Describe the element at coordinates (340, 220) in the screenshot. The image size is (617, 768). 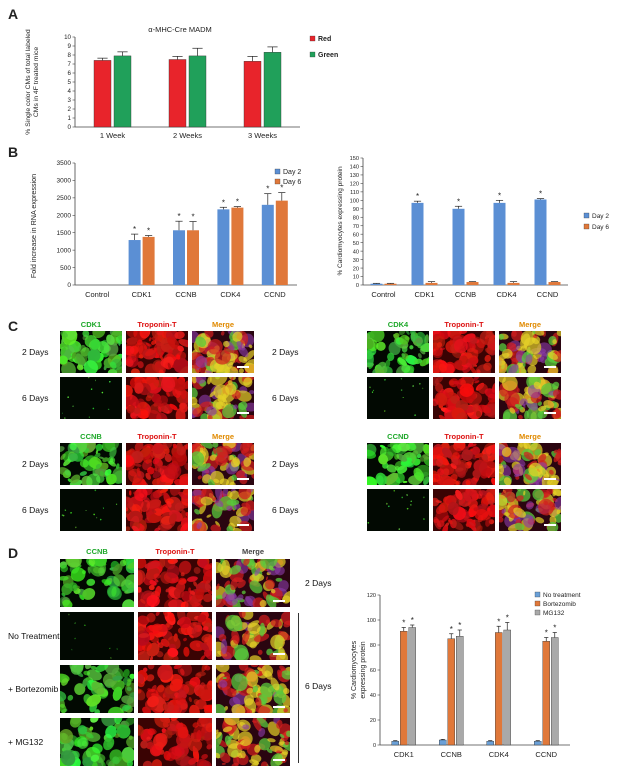
I see `y-axis-label-line: % Cardiomyocytes expressing protein` at that location.